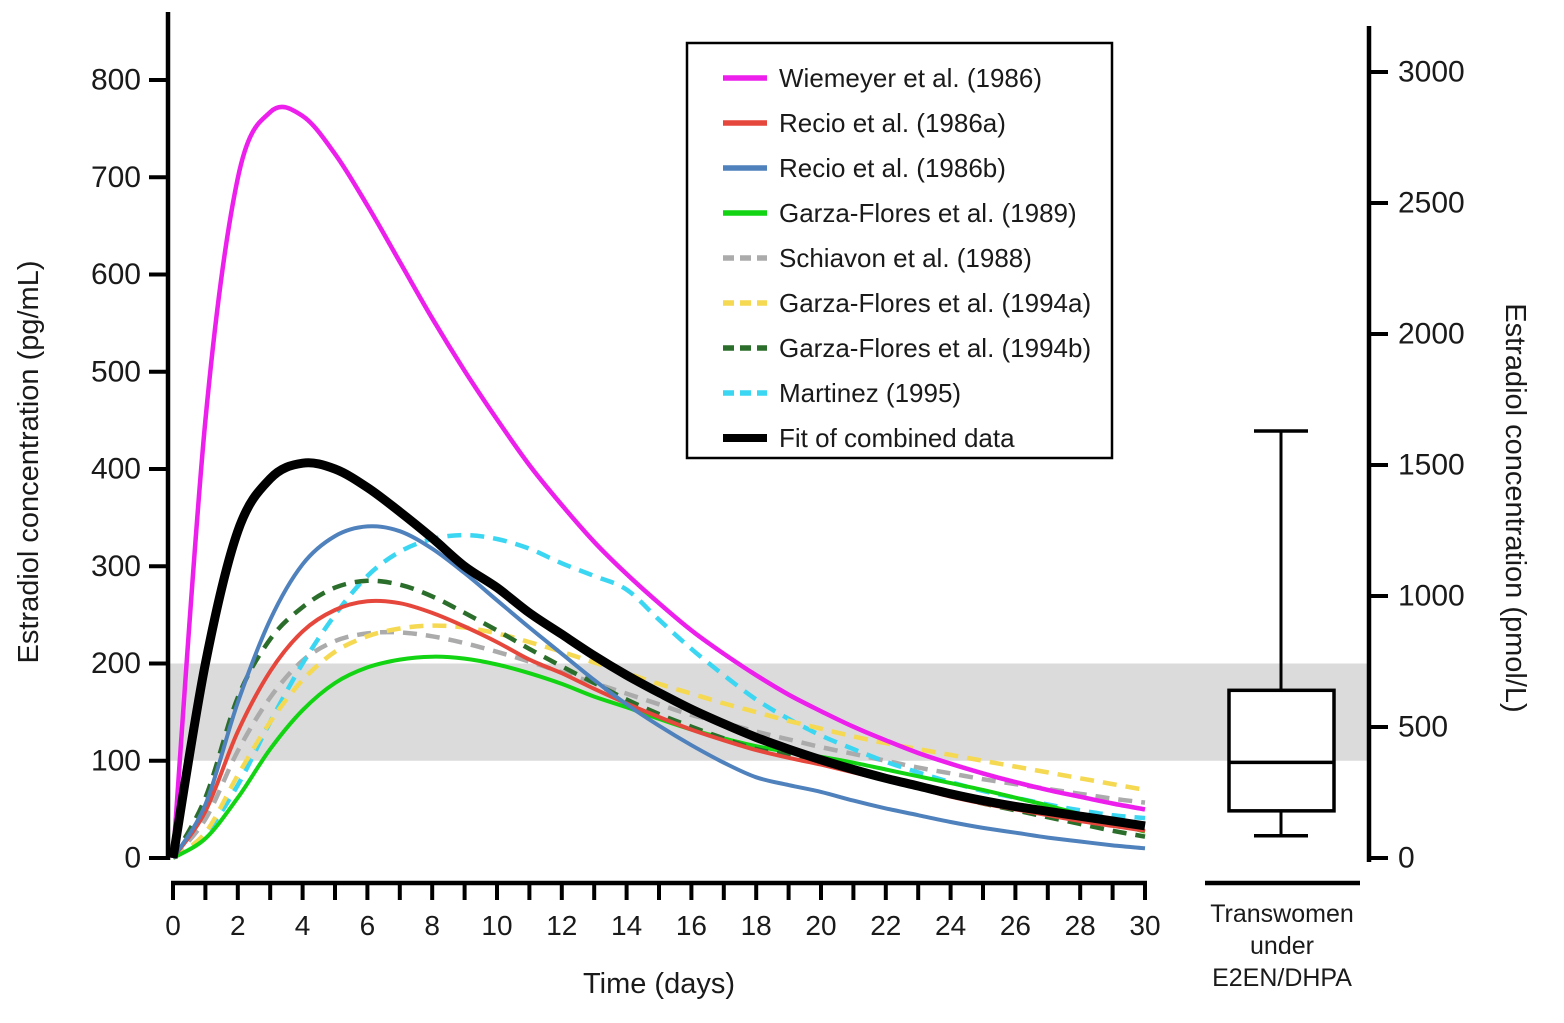 This screenshot has height=1023, width=1564. What do you see at coordinates (368, 925) in the screenshot?
I see `x-tick-label-6: 6` at bounding box center [368, 925].